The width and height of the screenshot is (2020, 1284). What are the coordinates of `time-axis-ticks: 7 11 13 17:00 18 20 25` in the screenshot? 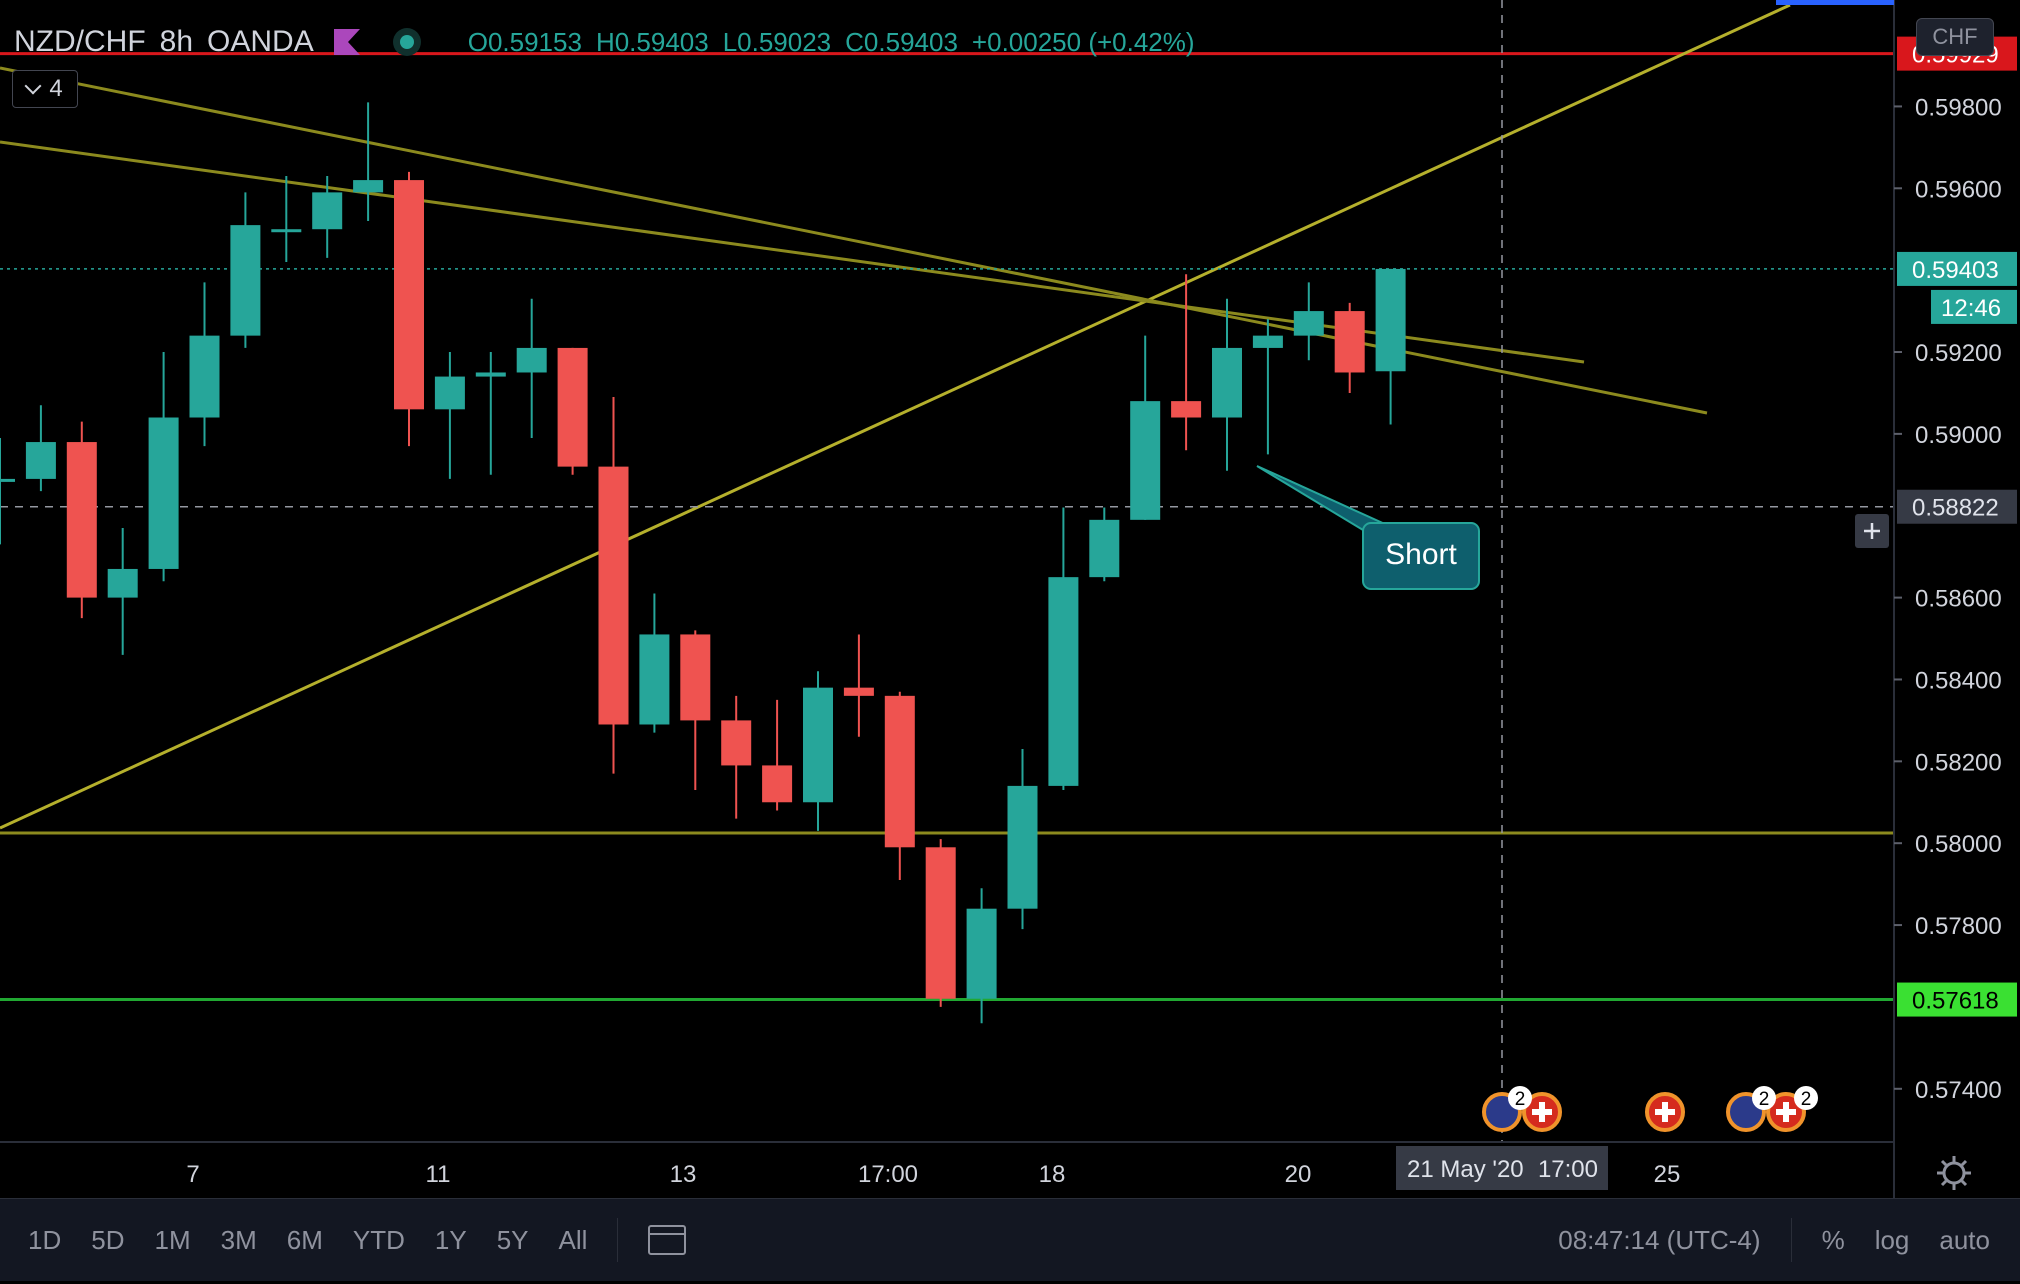 It's located at (933, 1174).